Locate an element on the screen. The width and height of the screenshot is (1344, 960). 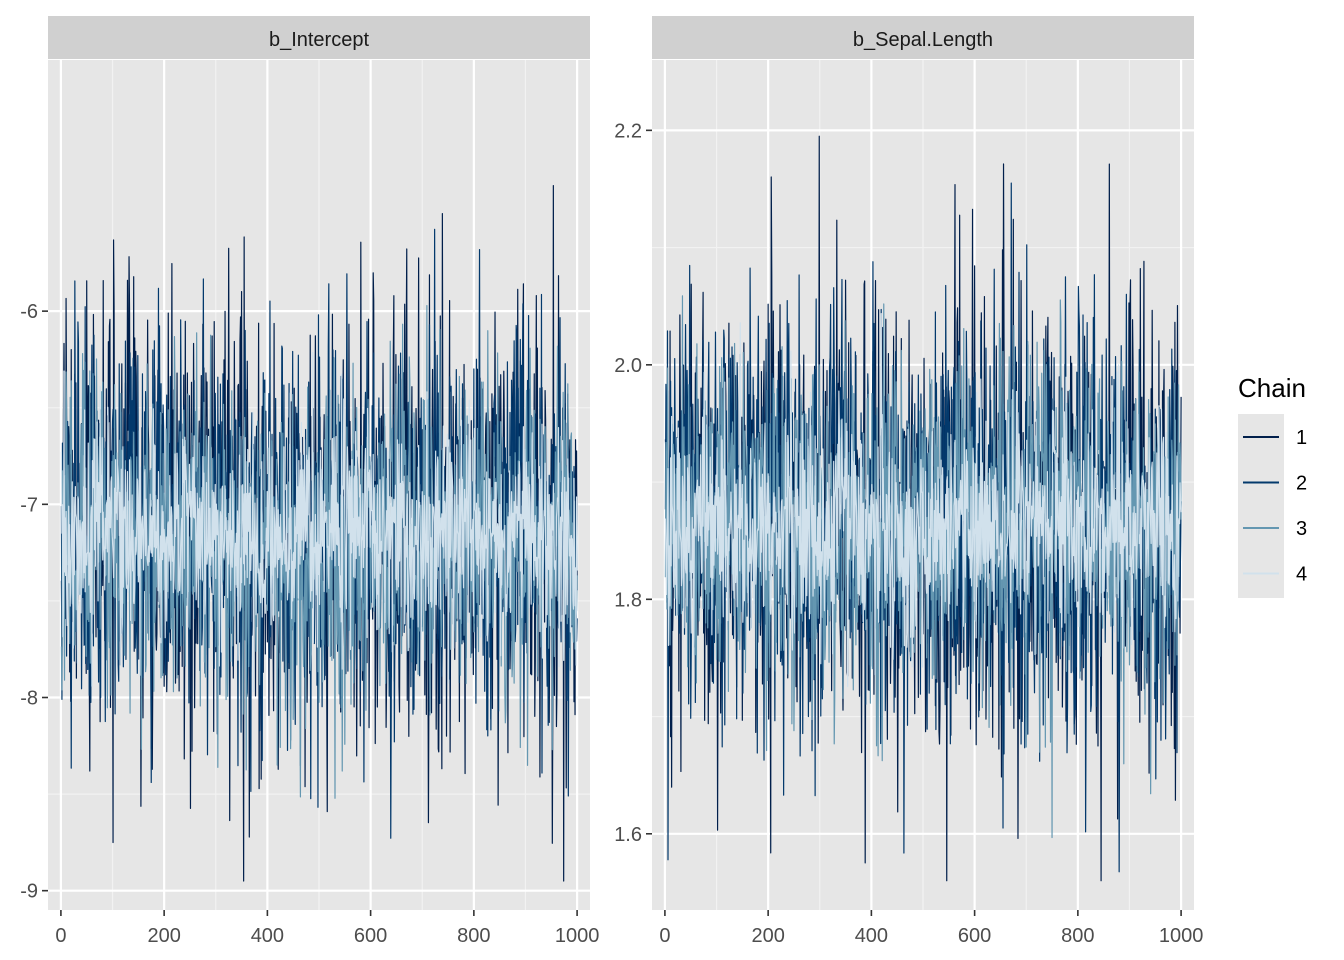
legend: Chain 1 2 3 4 is located at coordinates (1272, 485).